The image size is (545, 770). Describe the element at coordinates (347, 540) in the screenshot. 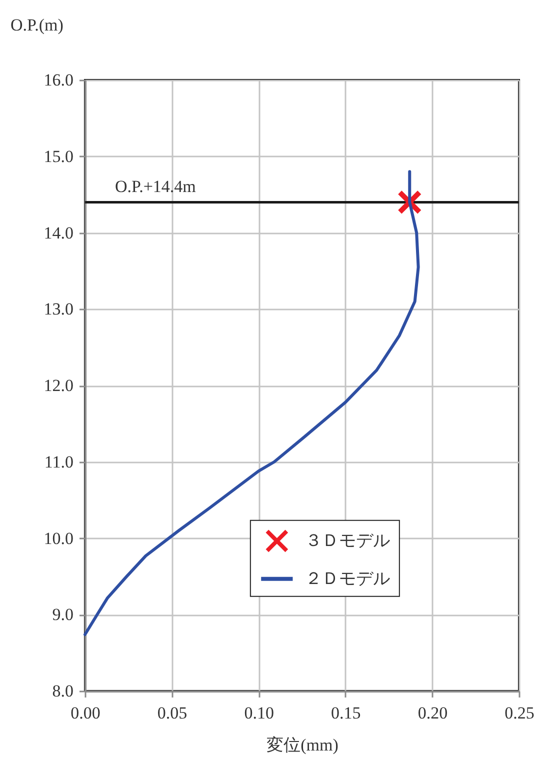

I see `legend-label: ３Ｄモデル` at that location.